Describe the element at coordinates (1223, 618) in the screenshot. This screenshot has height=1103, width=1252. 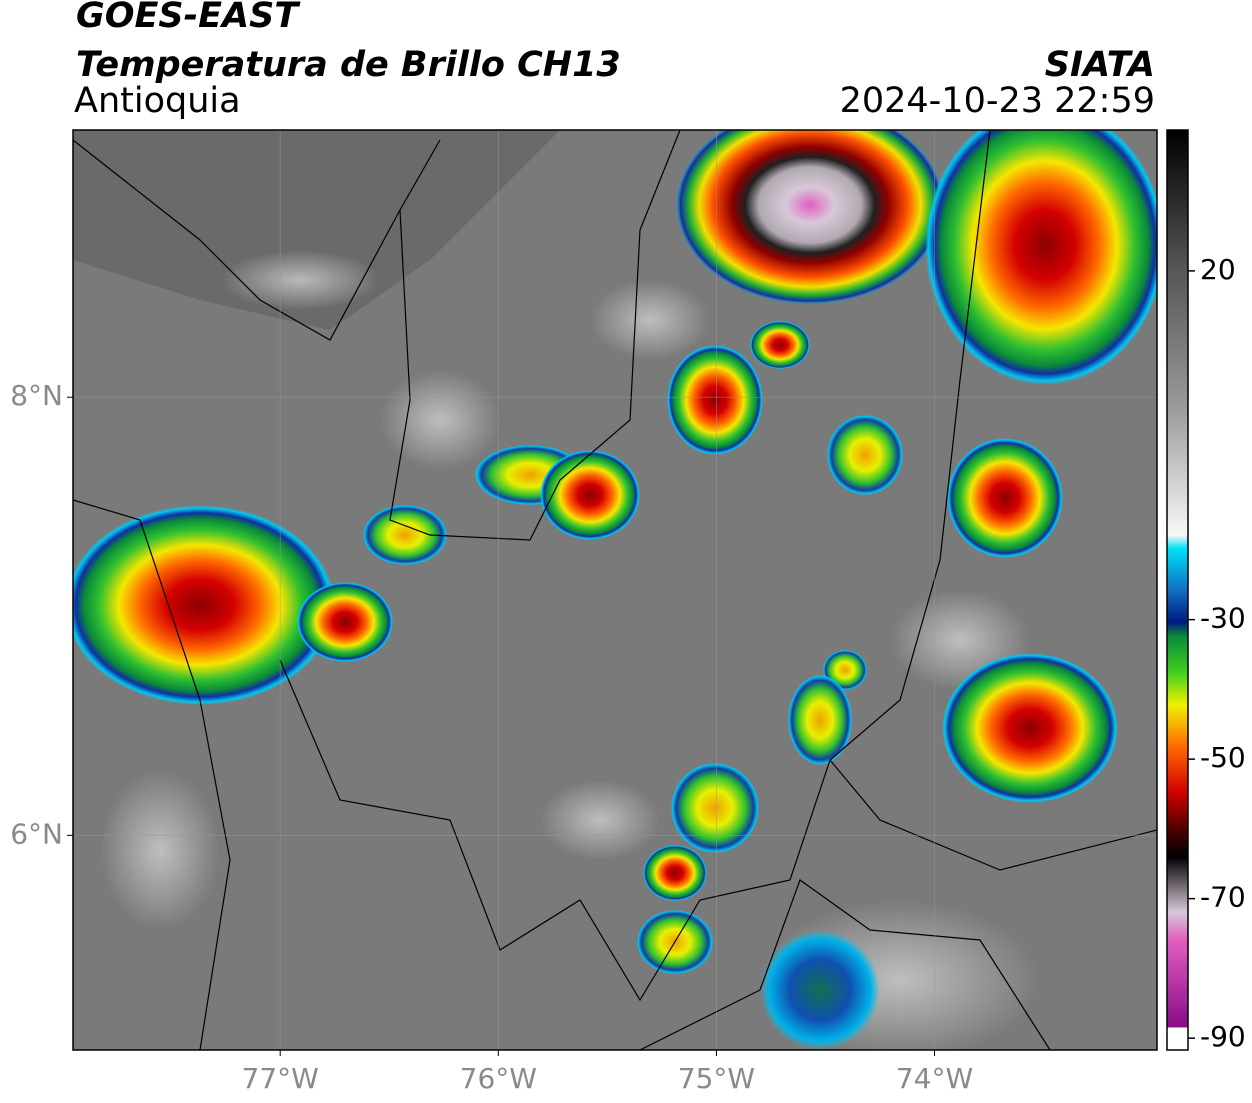
I see `colorbar-tick-label: -30` at that location.